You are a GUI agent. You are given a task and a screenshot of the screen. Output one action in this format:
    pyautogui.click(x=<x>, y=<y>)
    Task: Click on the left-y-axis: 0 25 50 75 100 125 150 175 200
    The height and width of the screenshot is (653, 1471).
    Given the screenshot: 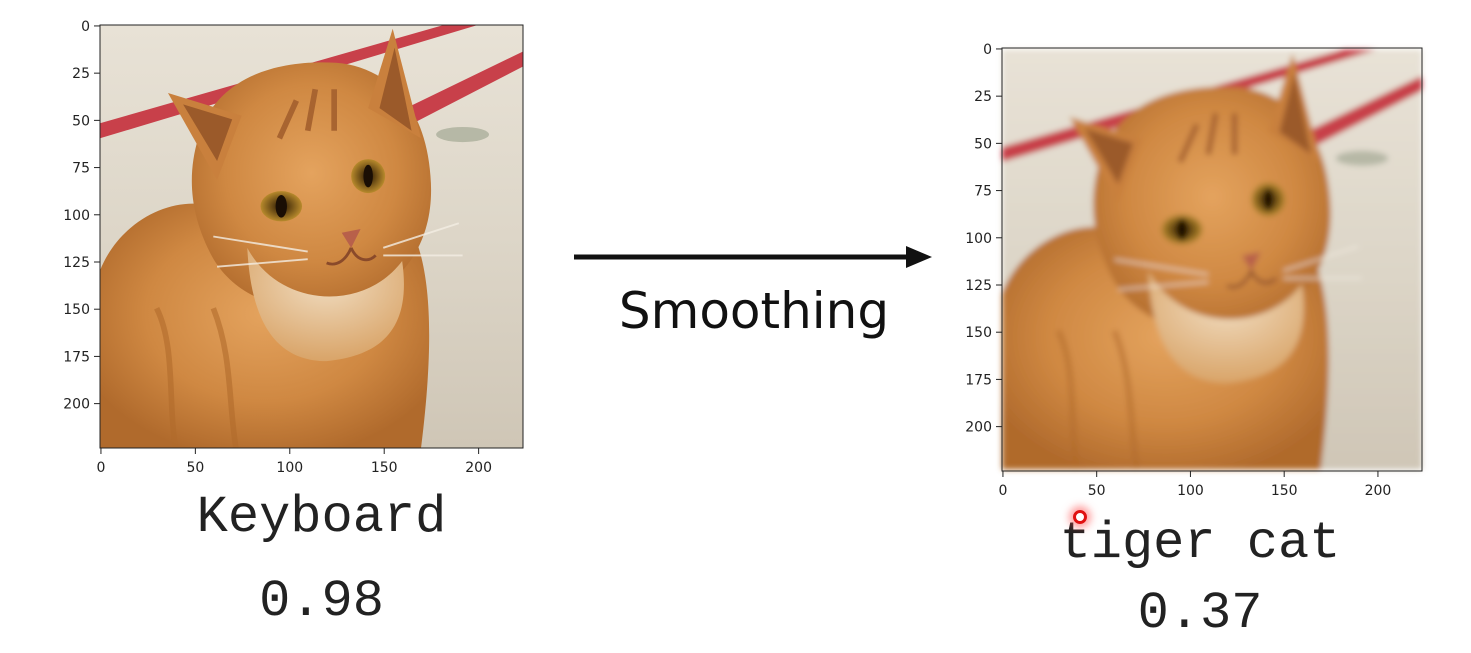 What is the action you would take?
    pyautogui.click(x=81, y=216)
    